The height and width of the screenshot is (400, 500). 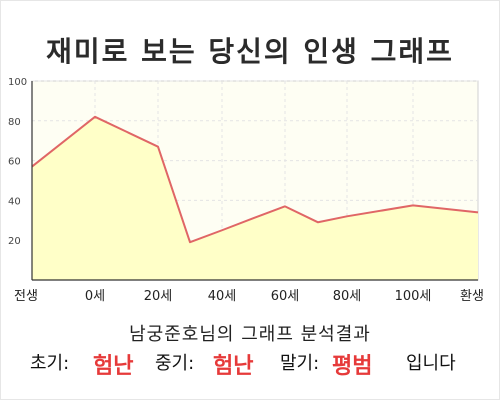 I want to click on x-tick-label: 0세, so click(x=95, y=296).